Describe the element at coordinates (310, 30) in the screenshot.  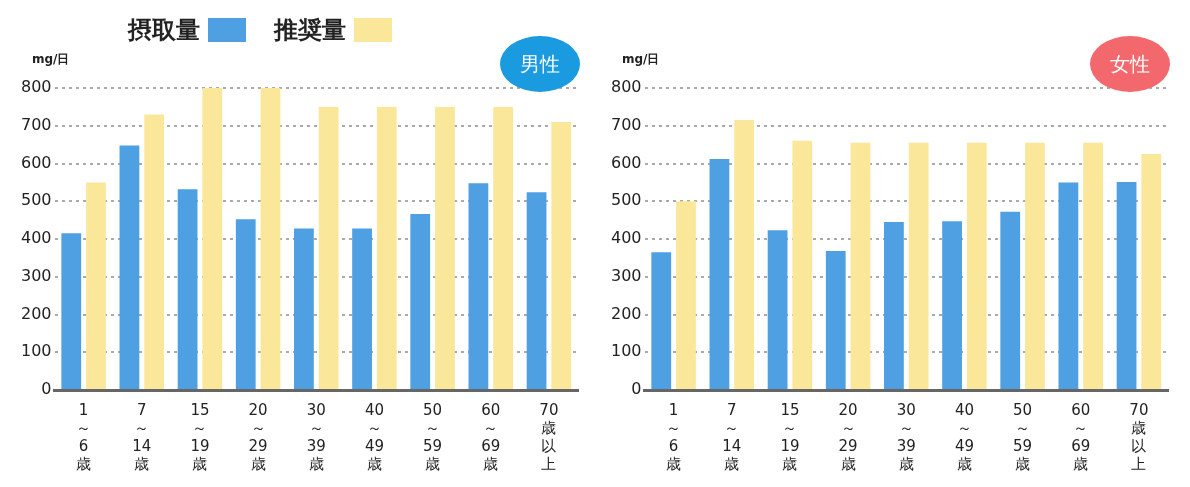
I see `legend-label: 推奨量` at that location.